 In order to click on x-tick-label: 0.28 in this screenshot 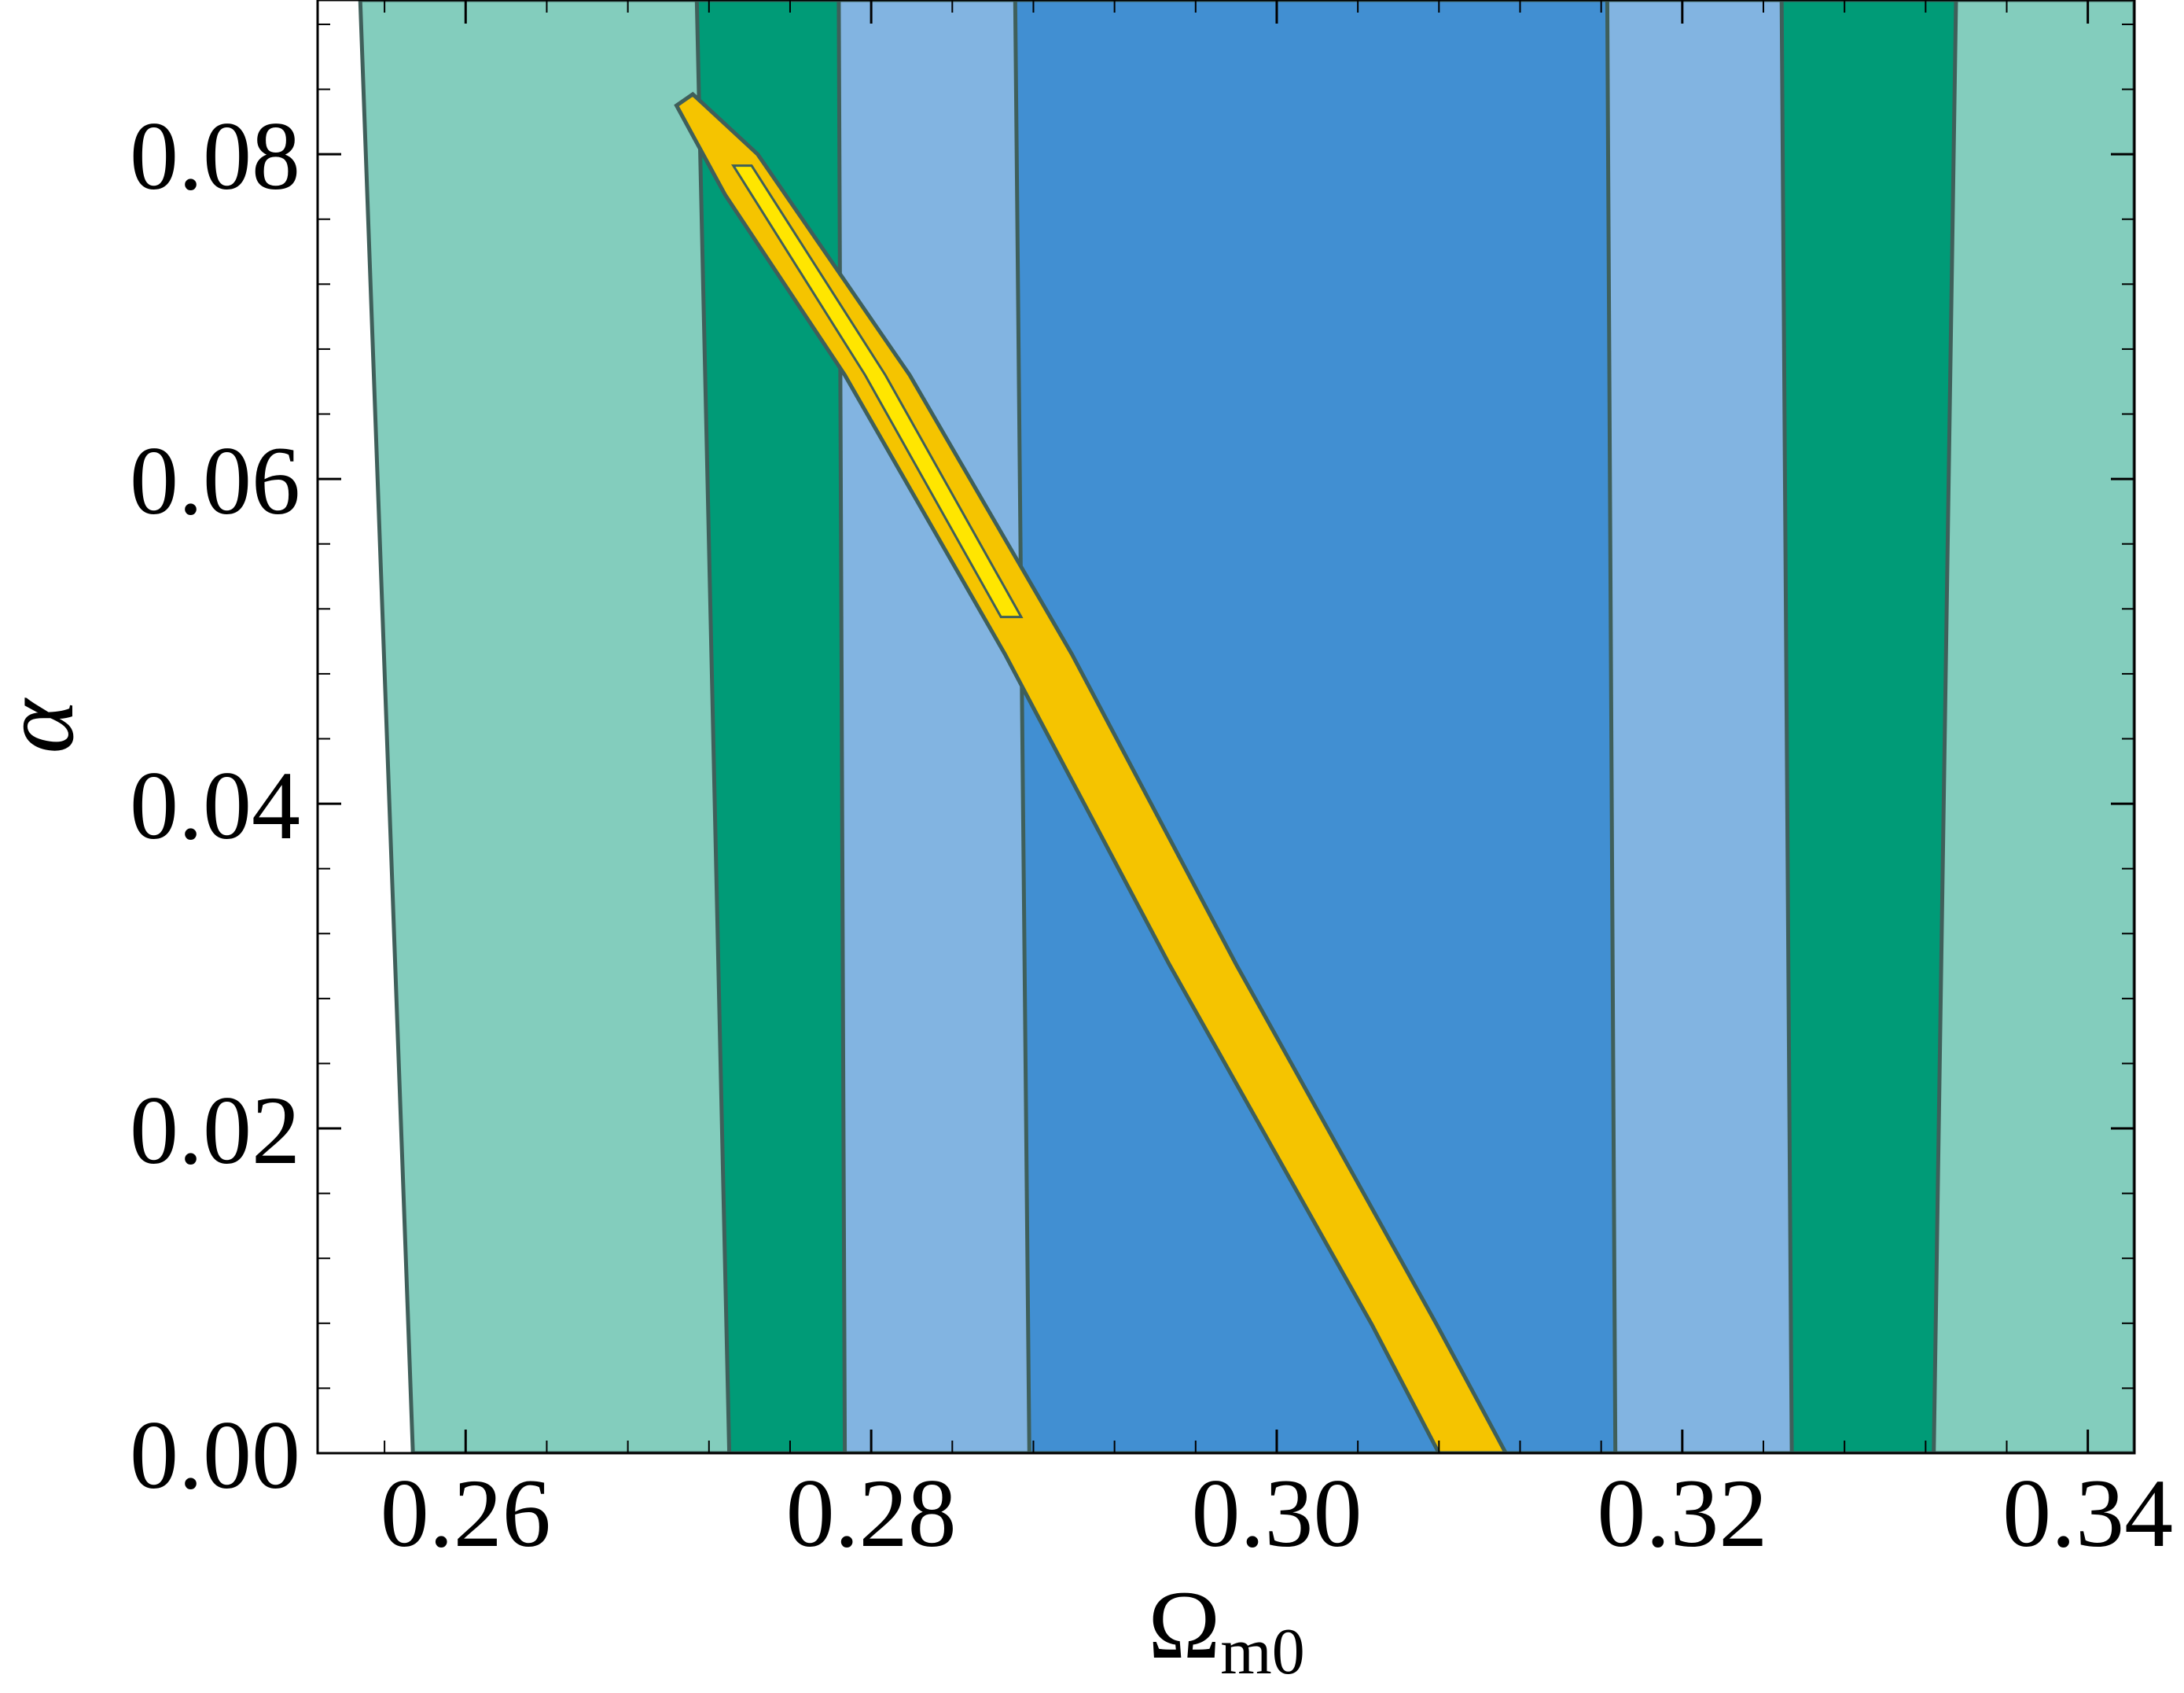, I will do `click(871, 1513)`.